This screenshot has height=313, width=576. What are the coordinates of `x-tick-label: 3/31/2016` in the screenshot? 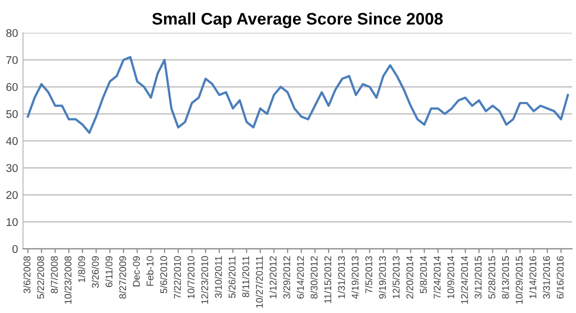 It's located at (546, 277).